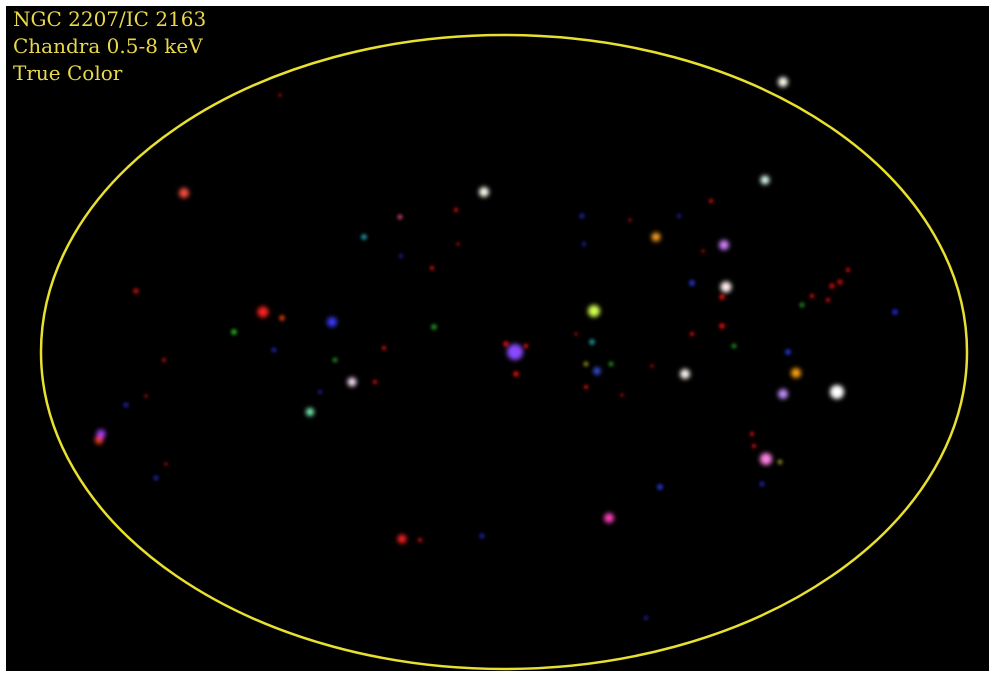 Image resolution: width=992 pixels, height=675 pixels. I want to click on caption-line-target: NGC 2207/IC 2163, so click(110, 19).